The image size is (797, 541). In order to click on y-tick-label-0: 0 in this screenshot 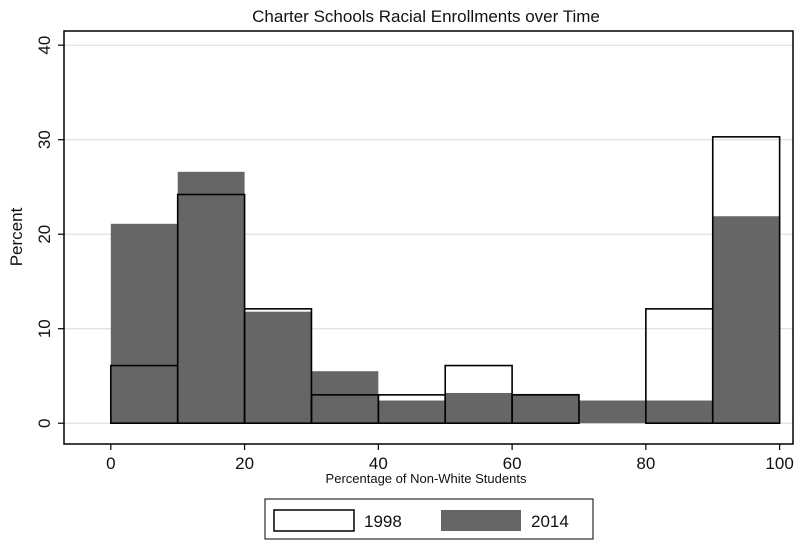, I will do `click(44, 422)`.